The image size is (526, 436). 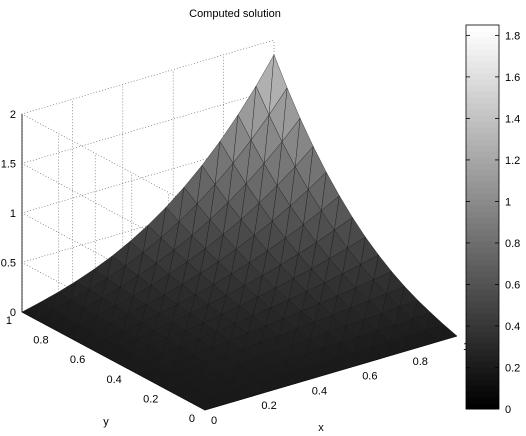 What do you see at coordinates (512, 285) in the screenshot?
I see `colorbar-tick-label: 0.6` at bounding box center [512, 285].